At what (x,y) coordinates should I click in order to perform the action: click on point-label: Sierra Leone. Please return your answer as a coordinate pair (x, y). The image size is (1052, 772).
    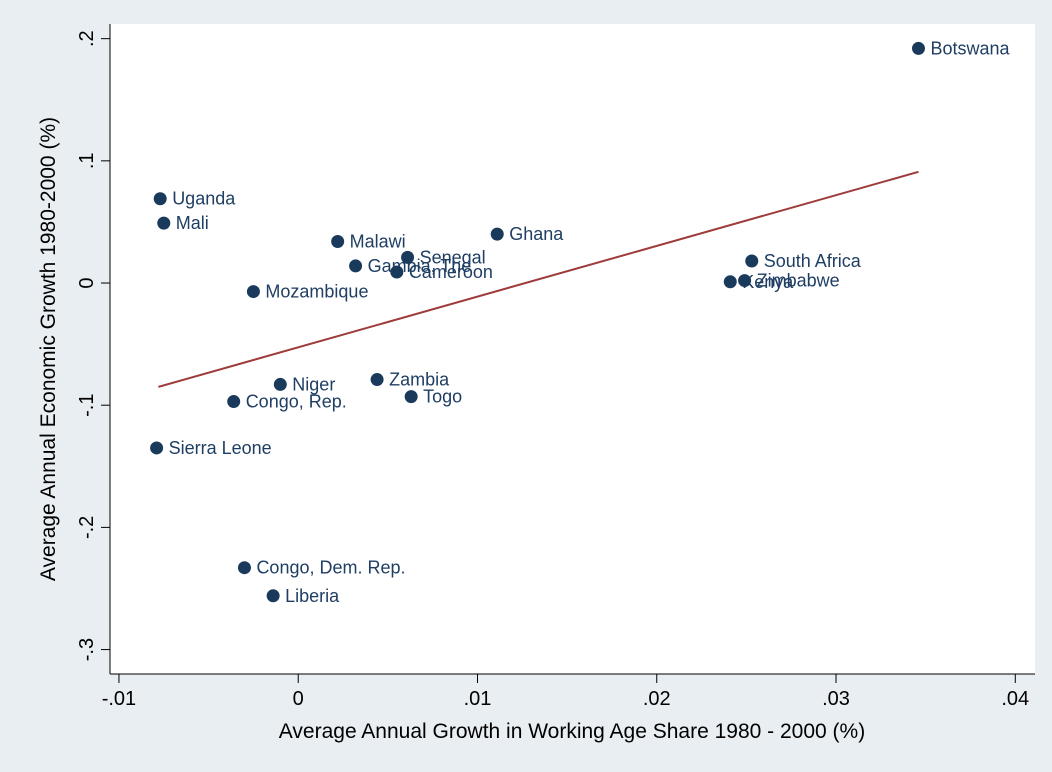
    Looking at the image, I should click on (220, 448).